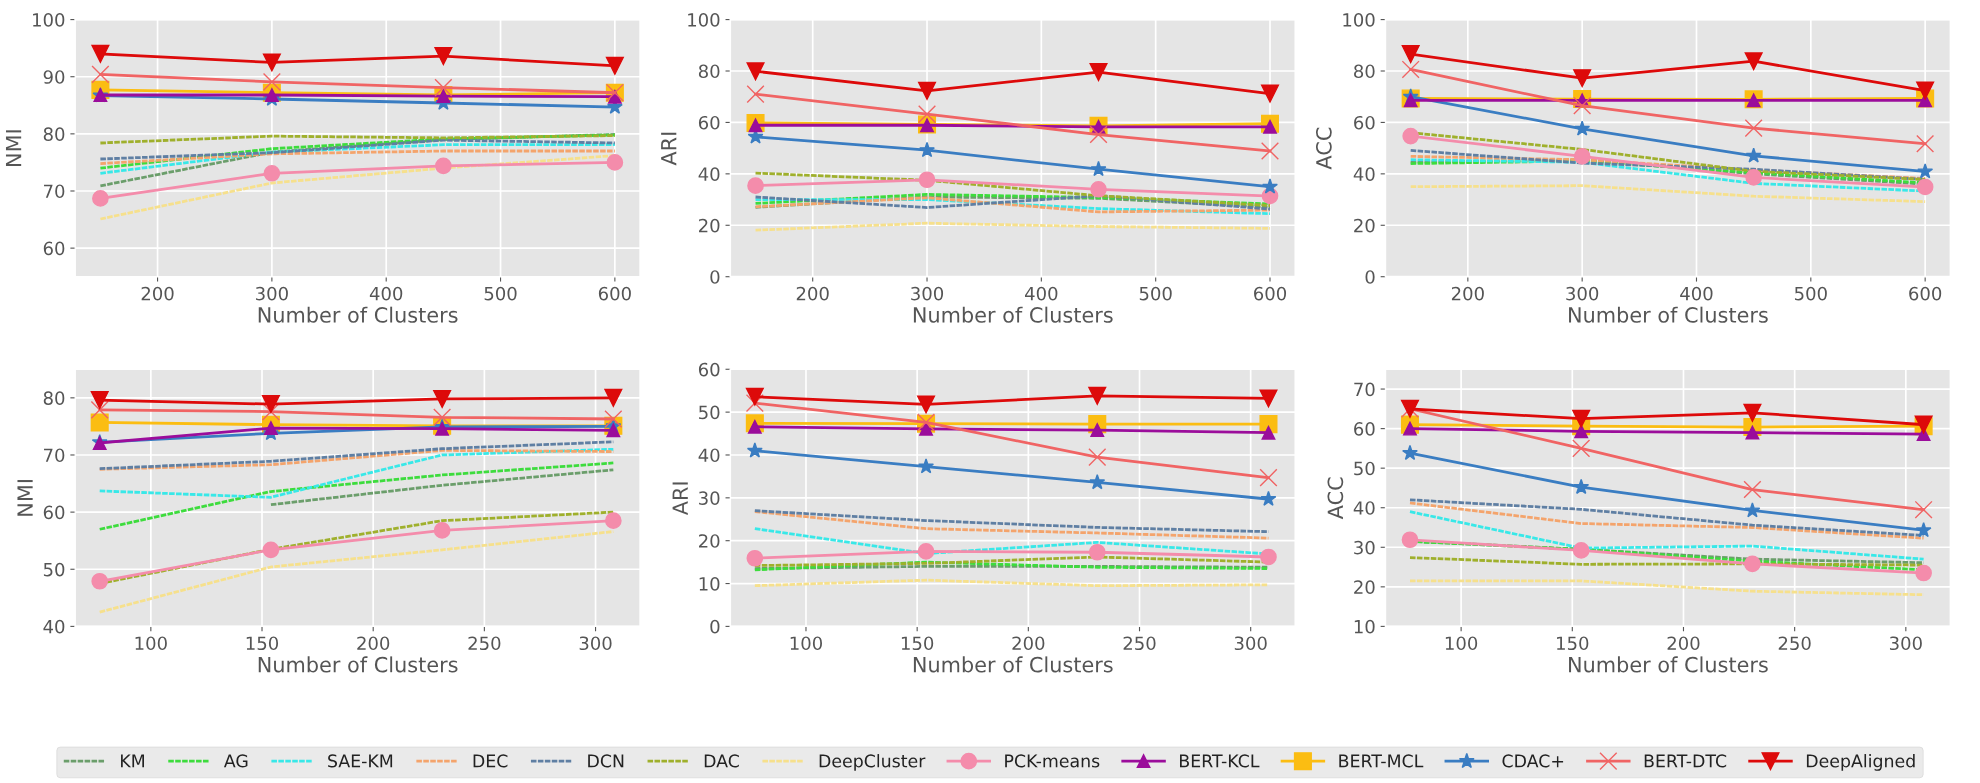  Describe the element at coordinates (1220, 761) in the screenshot. I see `legend-label: BERT-KCL` at that location.